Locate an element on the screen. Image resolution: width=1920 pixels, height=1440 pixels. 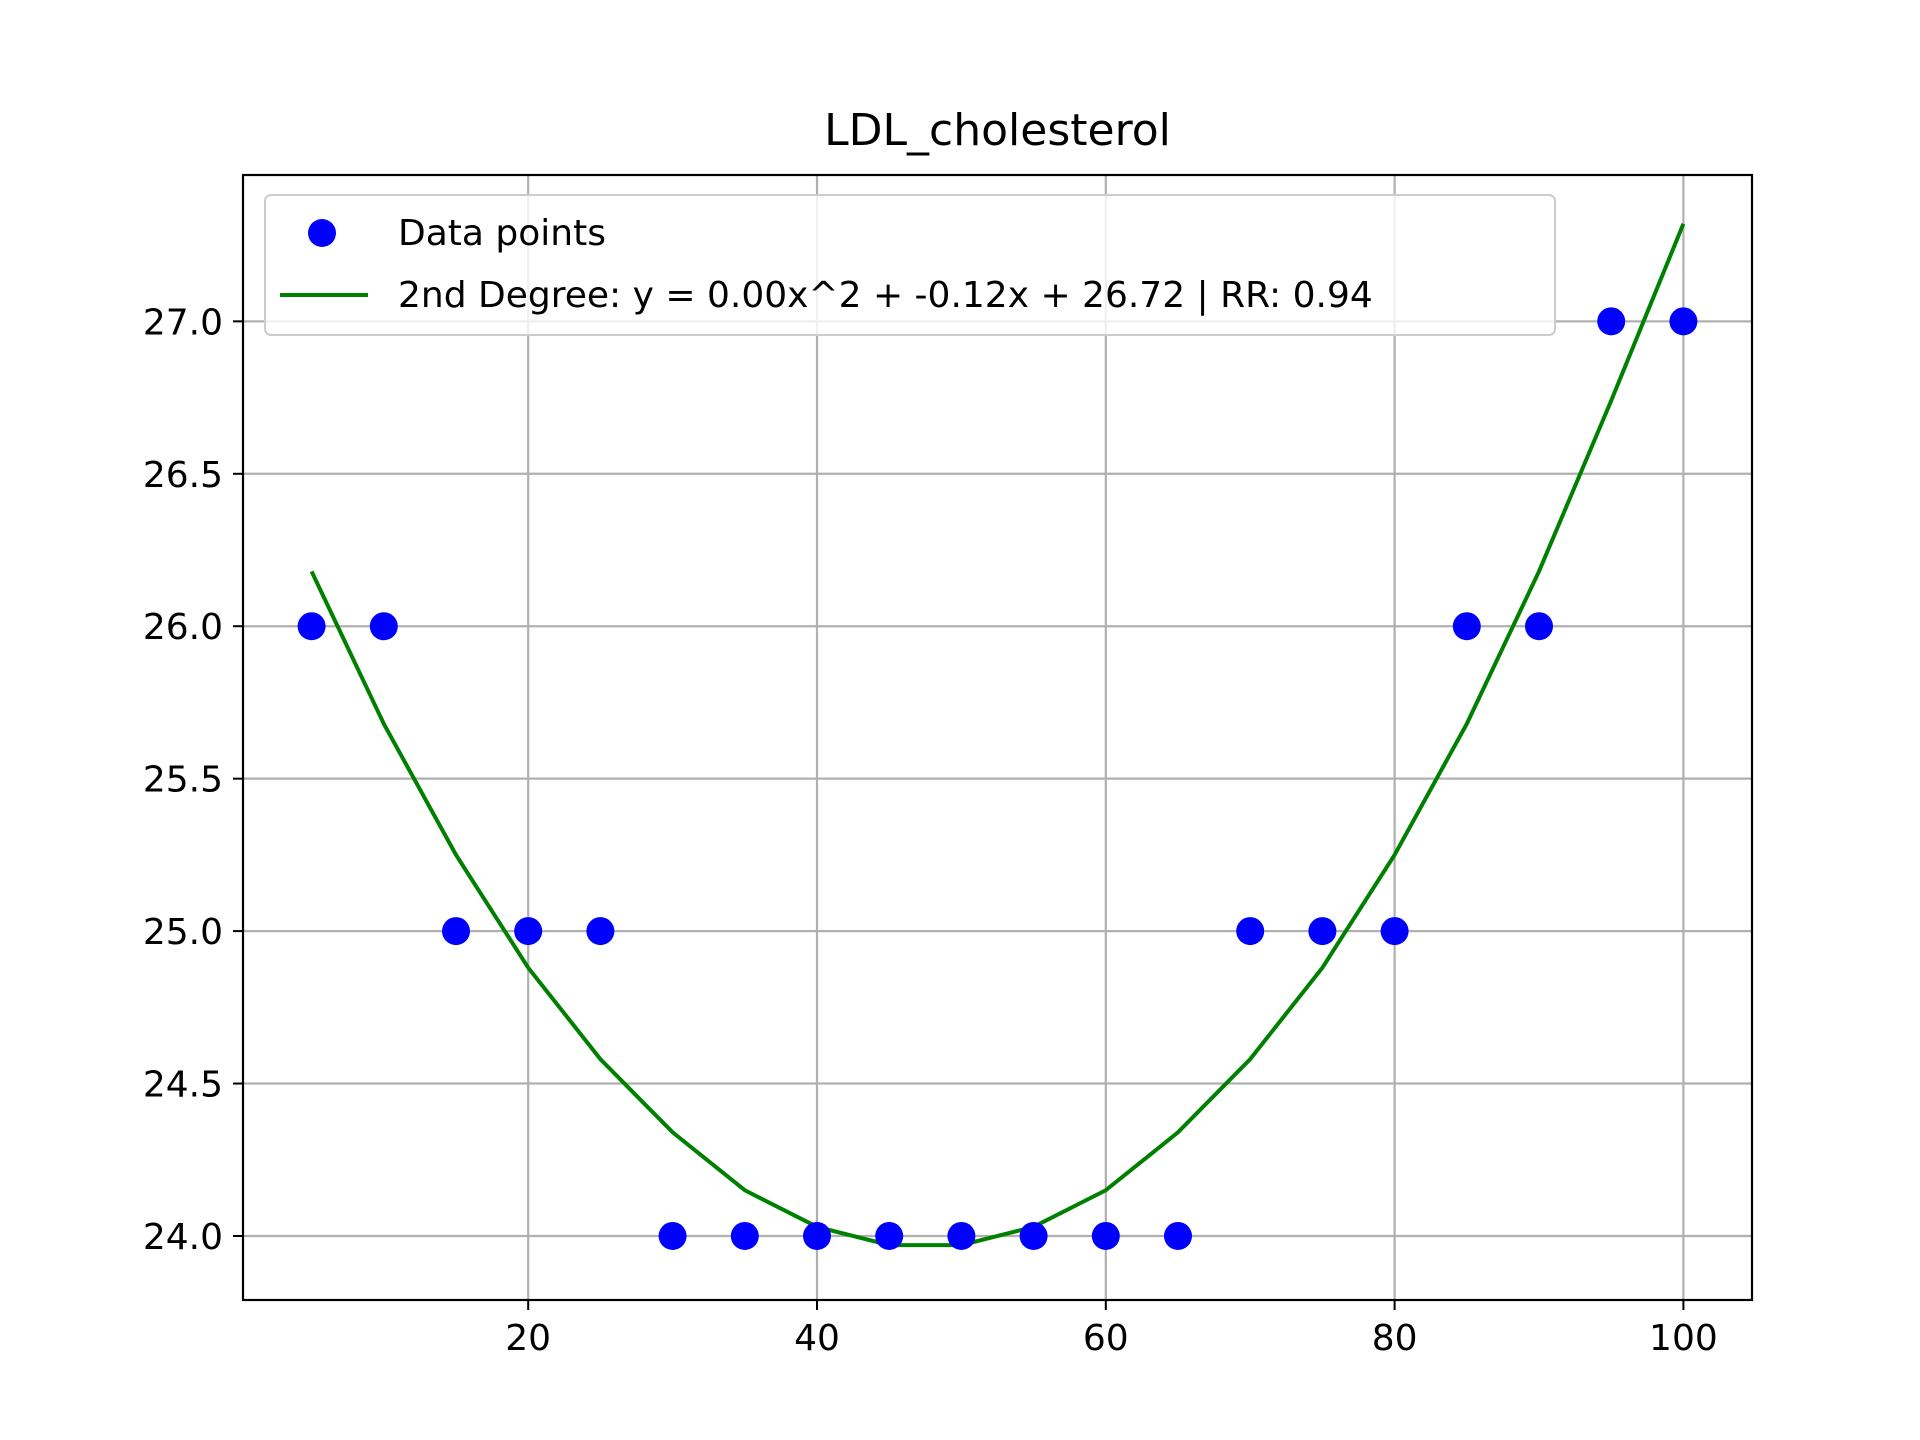
legend-marker-data-points is located at coordinates (322, 233).